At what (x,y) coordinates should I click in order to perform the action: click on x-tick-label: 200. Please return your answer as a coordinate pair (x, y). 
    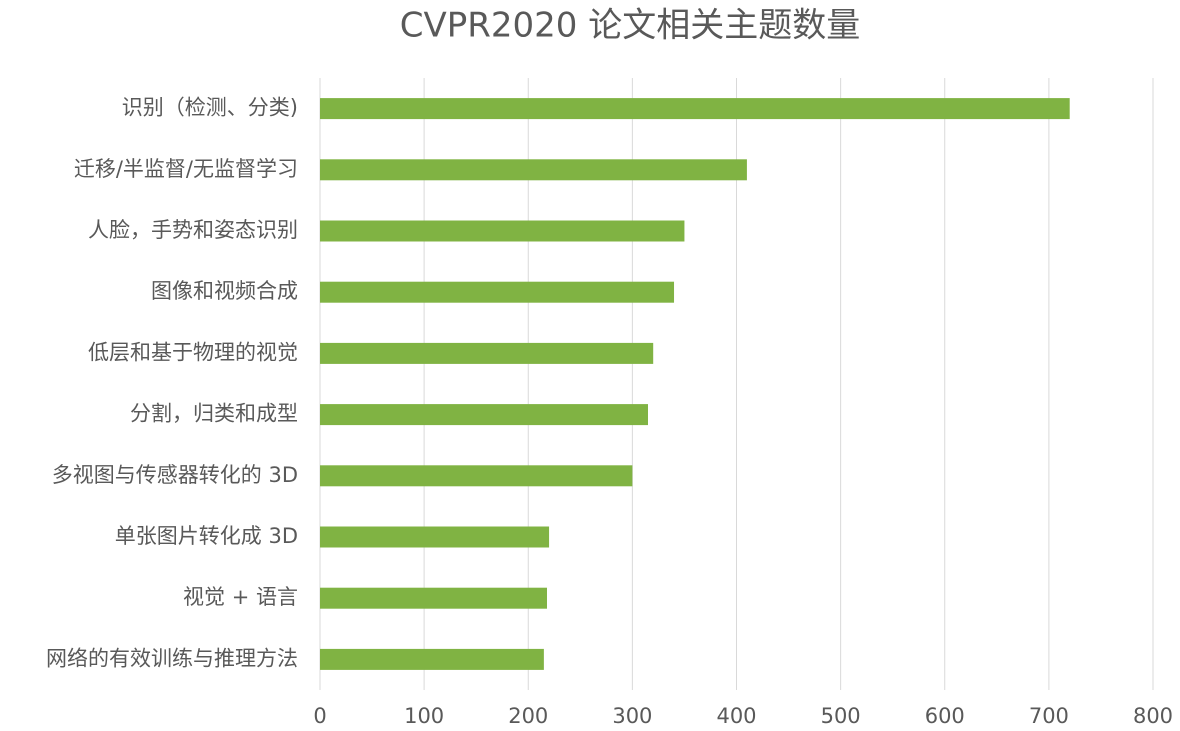
    Looking at the image, I should click on (528, 716).